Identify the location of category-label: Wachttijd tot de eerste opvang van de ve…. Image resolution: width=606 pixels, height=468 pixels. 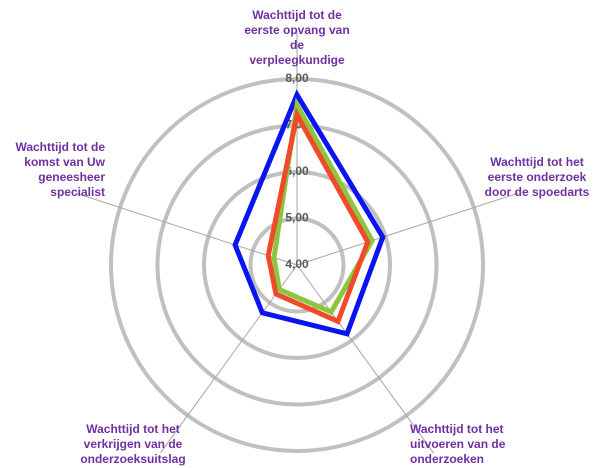
(297, 37).